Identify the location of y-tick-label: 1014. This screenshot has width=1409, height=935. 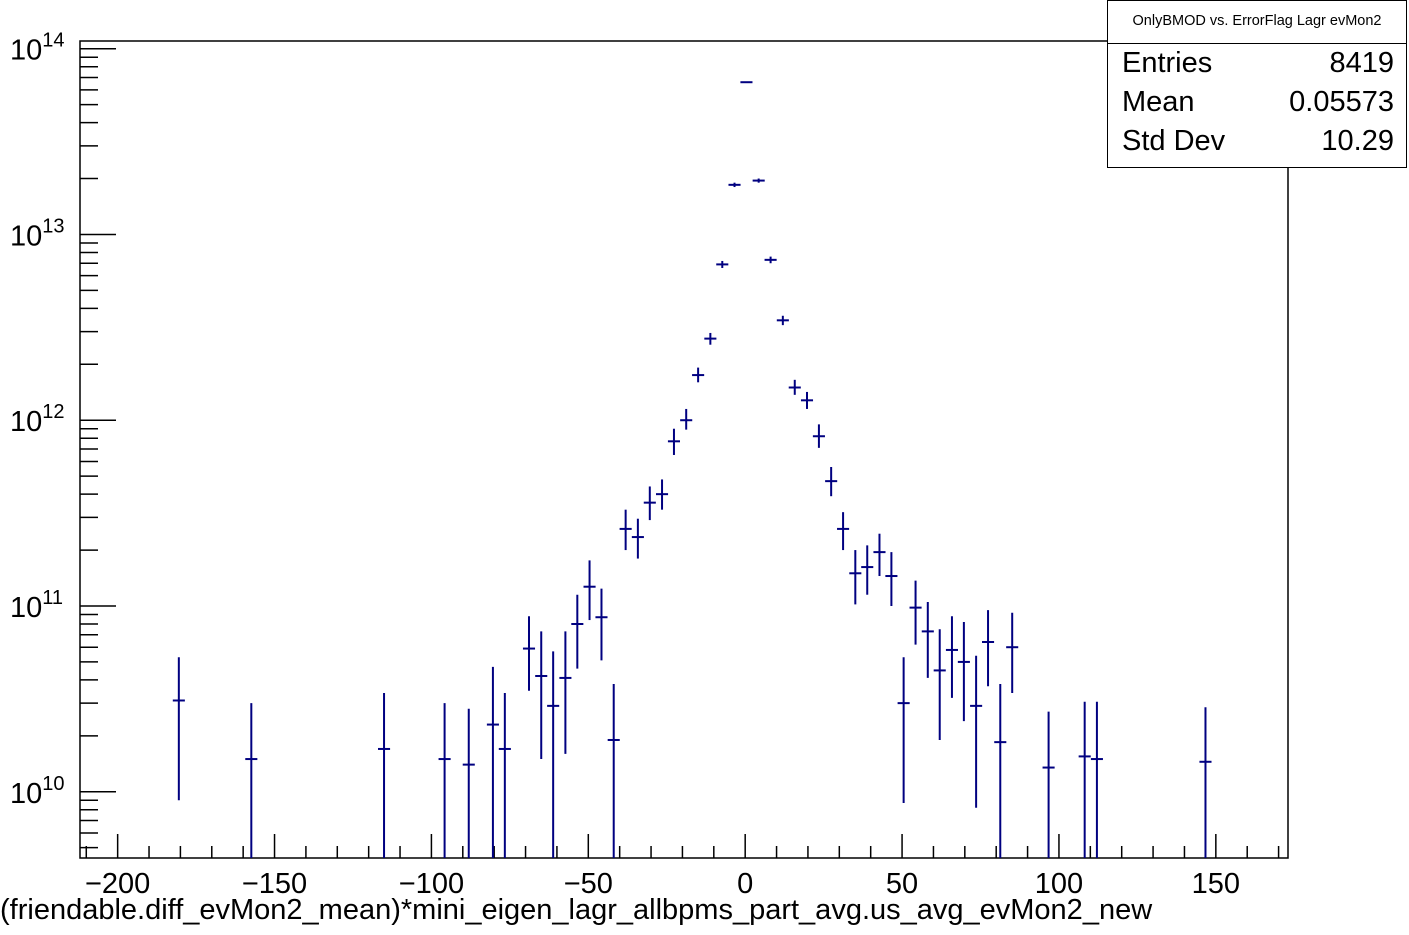
(37, 48).